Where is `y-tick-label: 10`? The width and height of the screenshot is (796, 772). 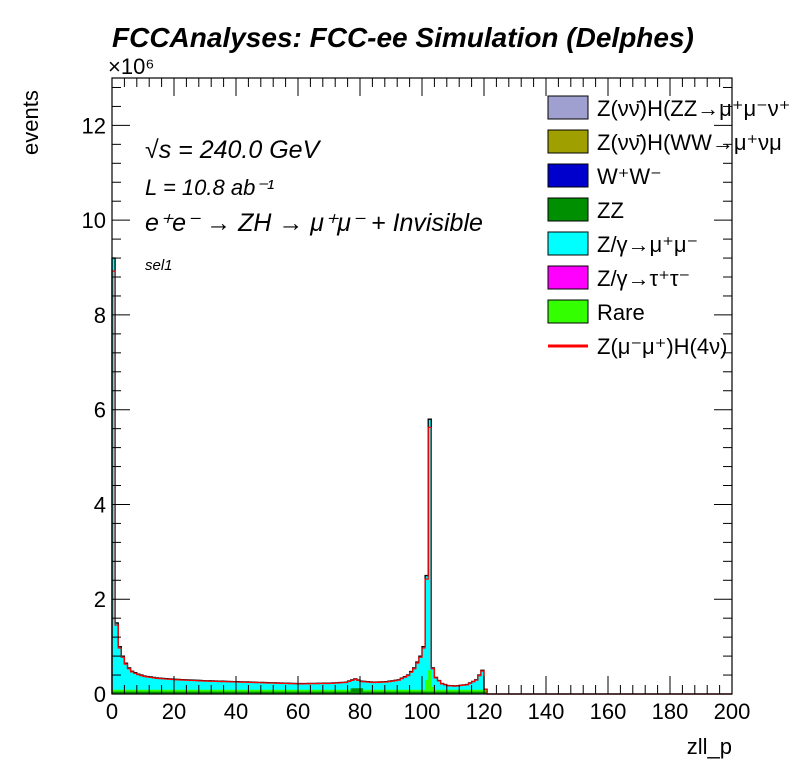 y-tick-label: 10 is located at coordinates (94, 220).